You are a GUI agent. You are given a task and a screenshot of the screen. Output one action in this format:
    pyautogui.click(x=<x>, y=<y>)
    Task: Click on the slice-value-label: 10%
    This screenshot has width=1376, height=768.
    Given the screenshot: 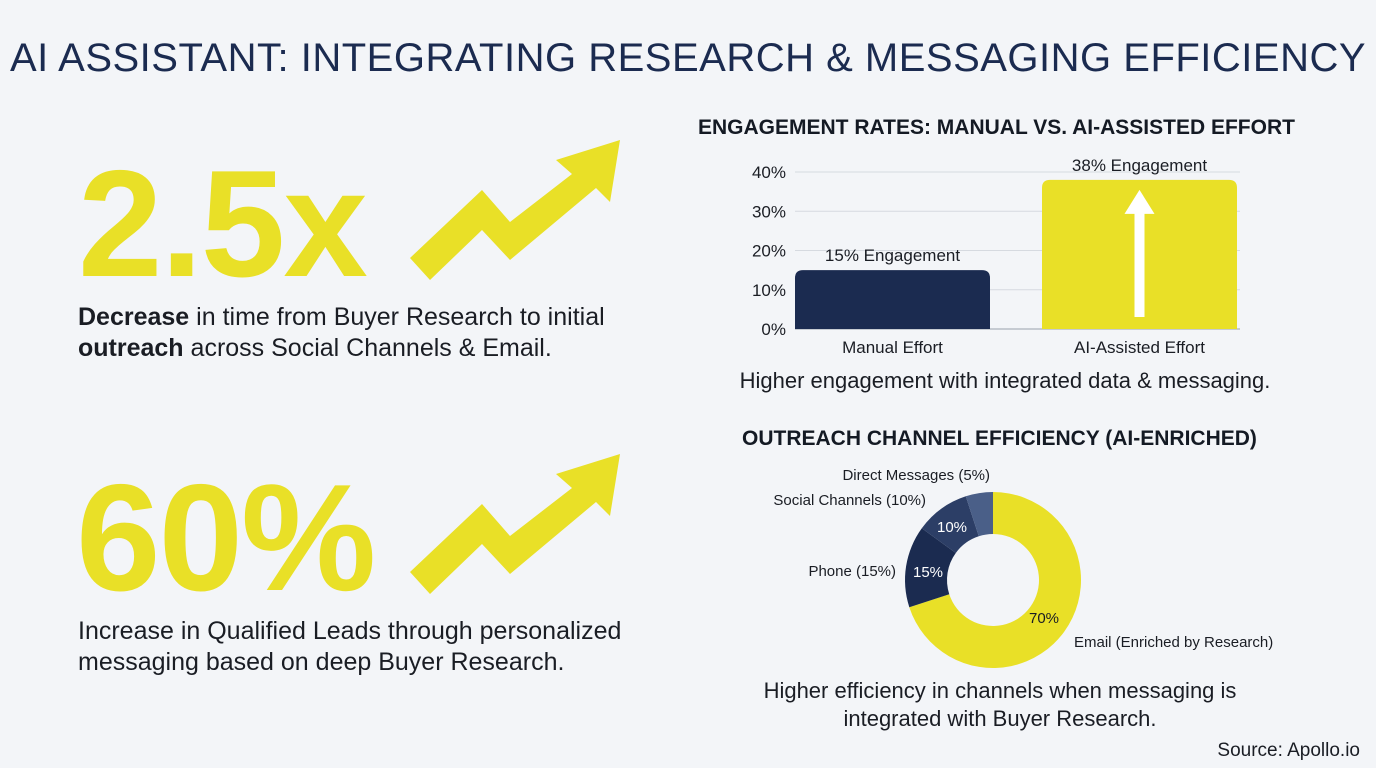 What is the action you would take?
    pyautogui.click(x=952, y=527)
    